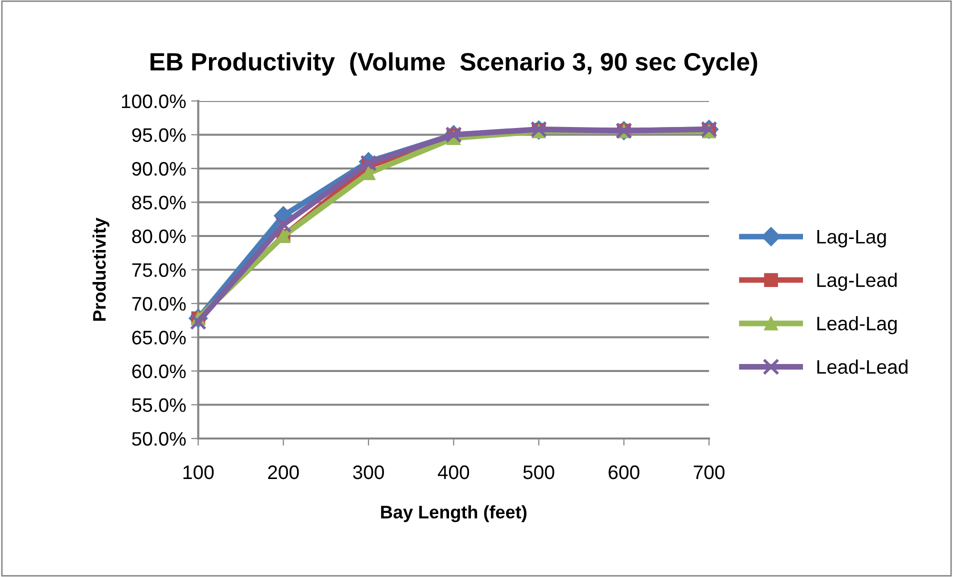 This screenshot has height=577, width=953. What do you see at coordinates (368, 472) in the screenshot?
I see `x-tick-label: 300` at bounding box center [368, 472].